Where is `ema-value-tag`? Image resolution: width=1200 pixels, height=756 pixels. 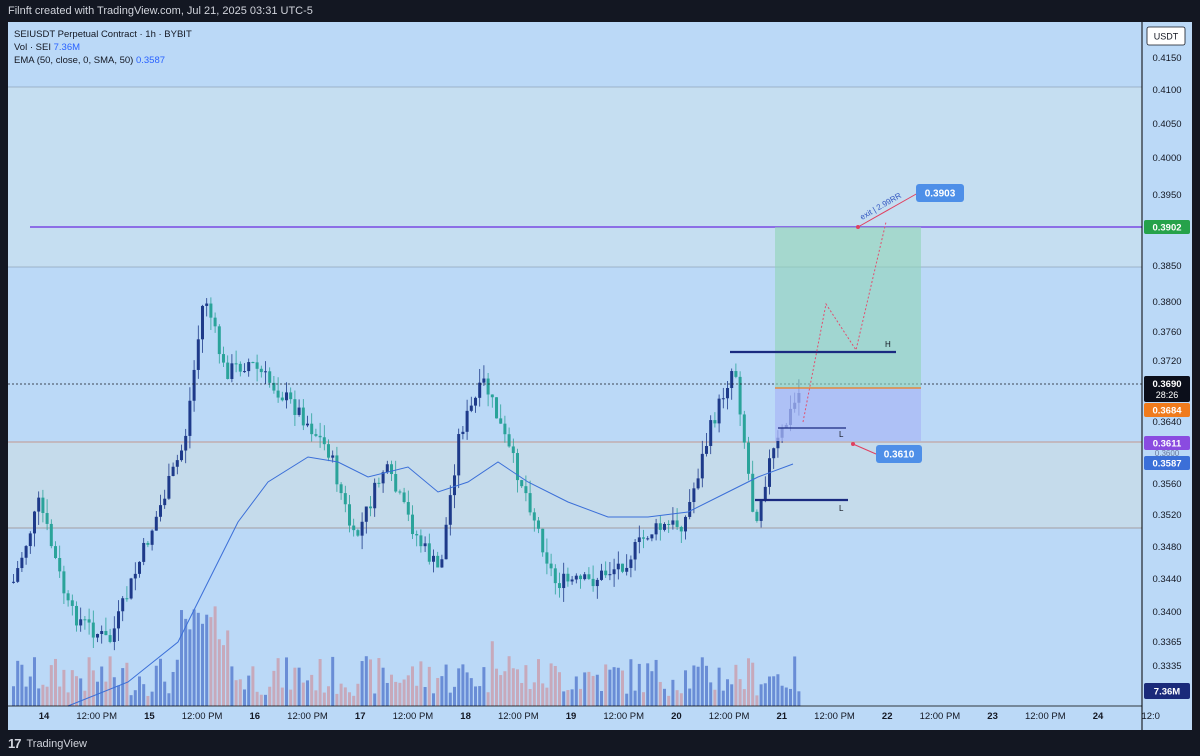 ema-value-tag is located at coordinates (1167, 463).